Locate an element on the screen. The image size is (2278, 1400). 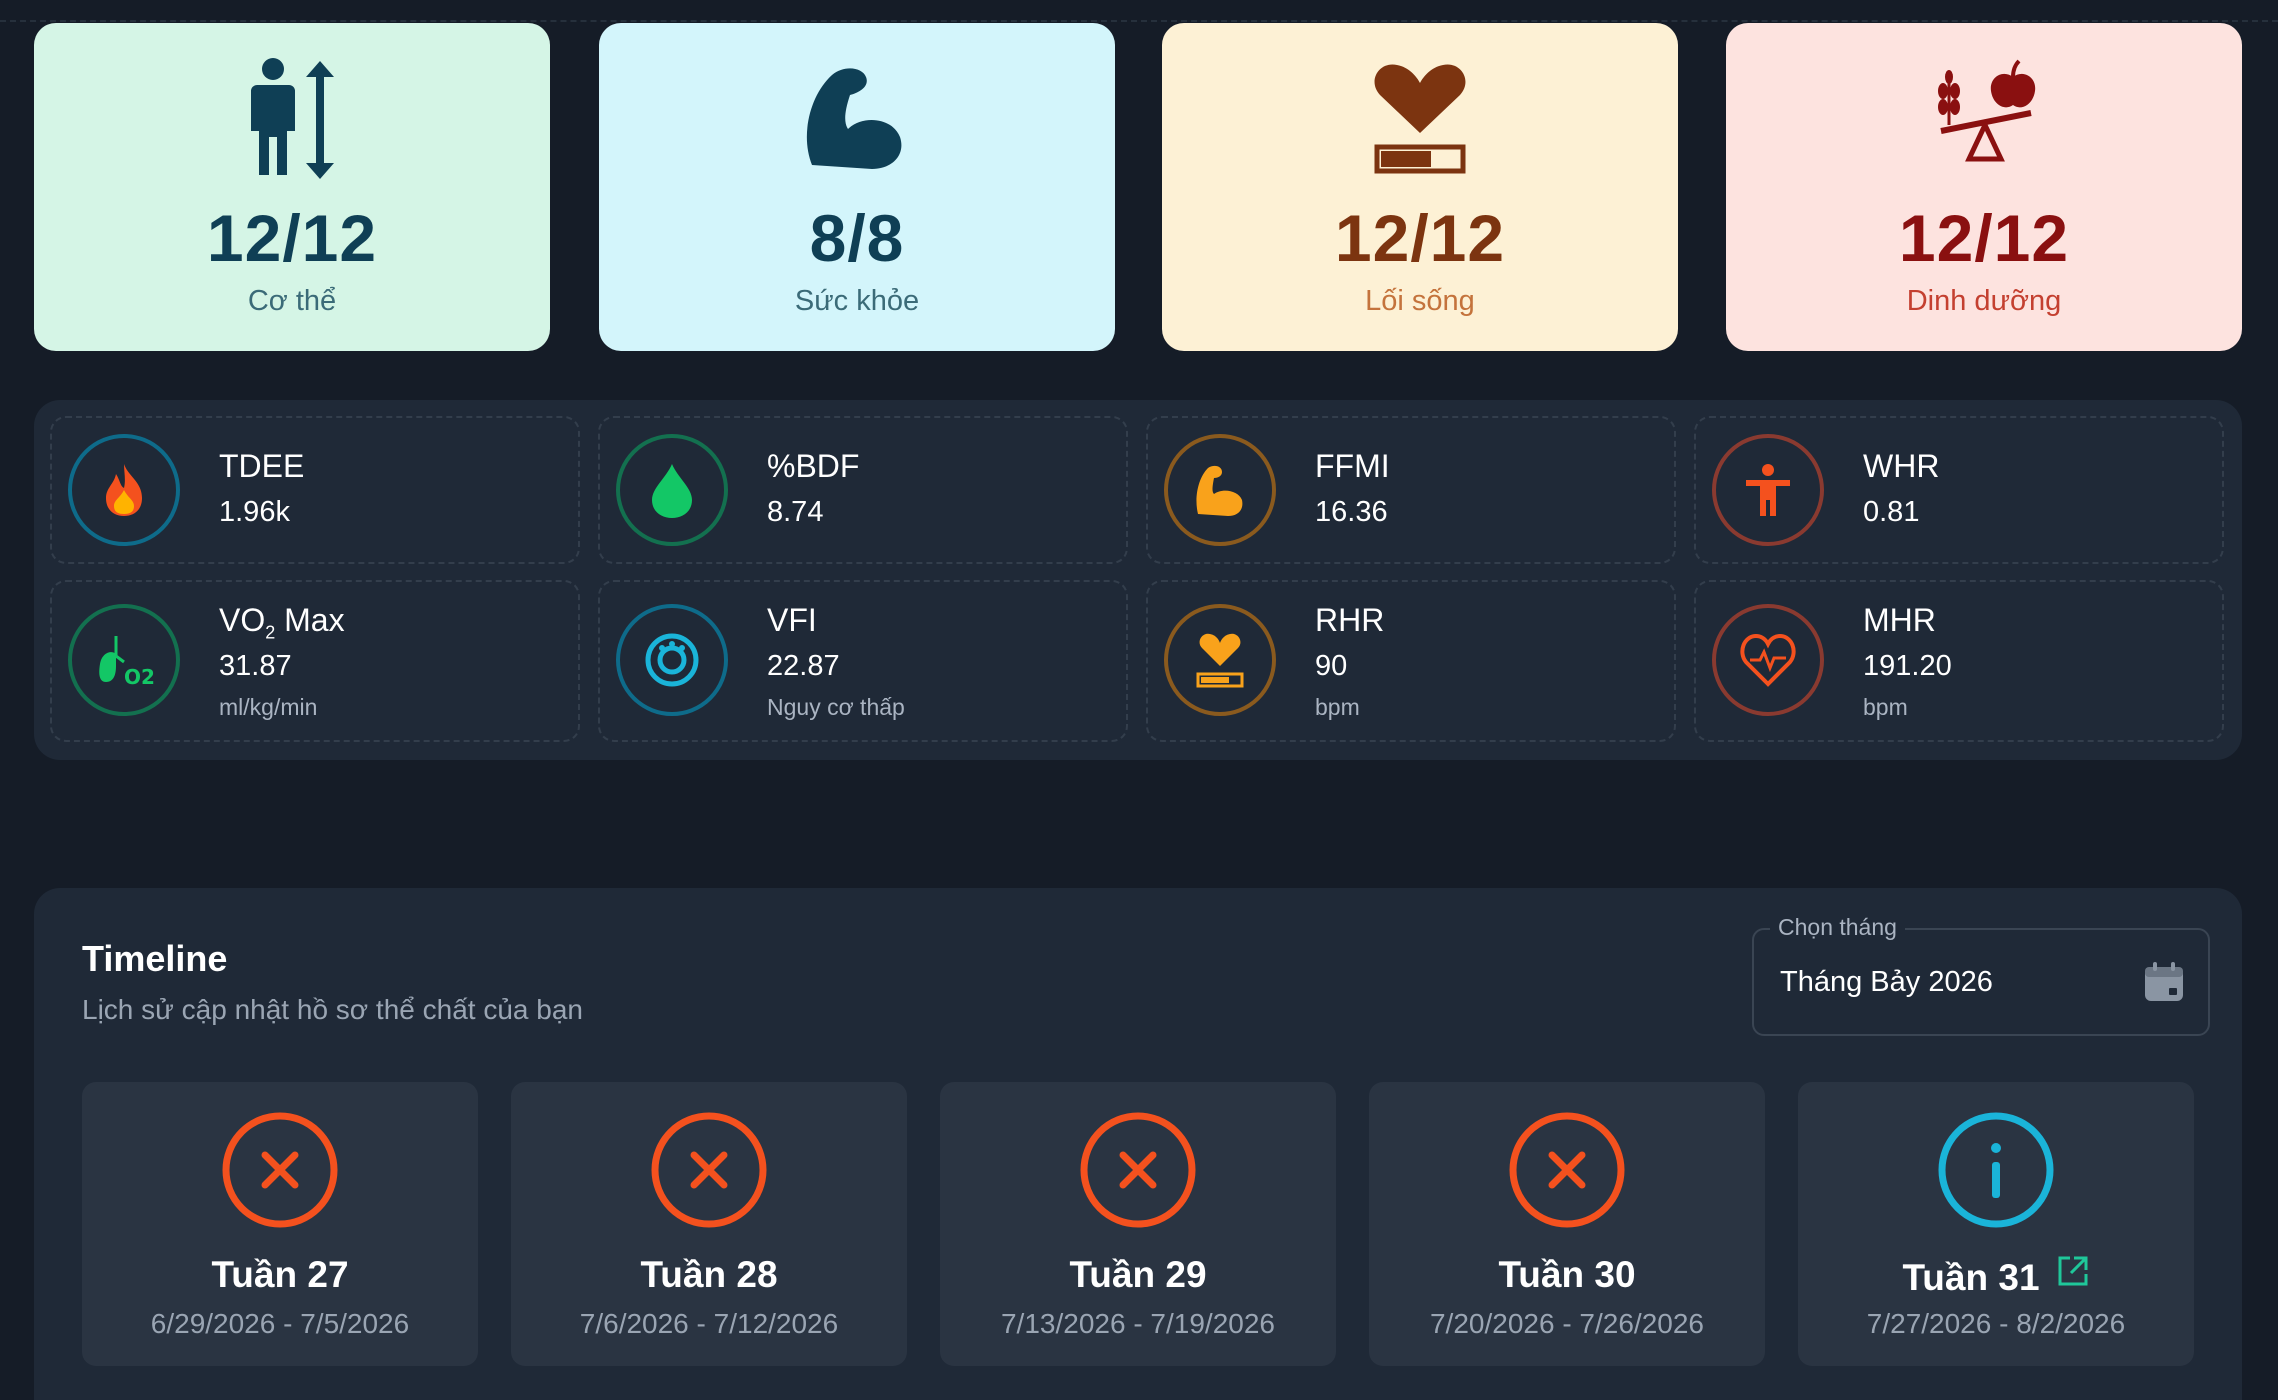
week-card-30: Tuần 30 7/20/2026 - 7/26/2026 is located at coordinates (1567, 1224).